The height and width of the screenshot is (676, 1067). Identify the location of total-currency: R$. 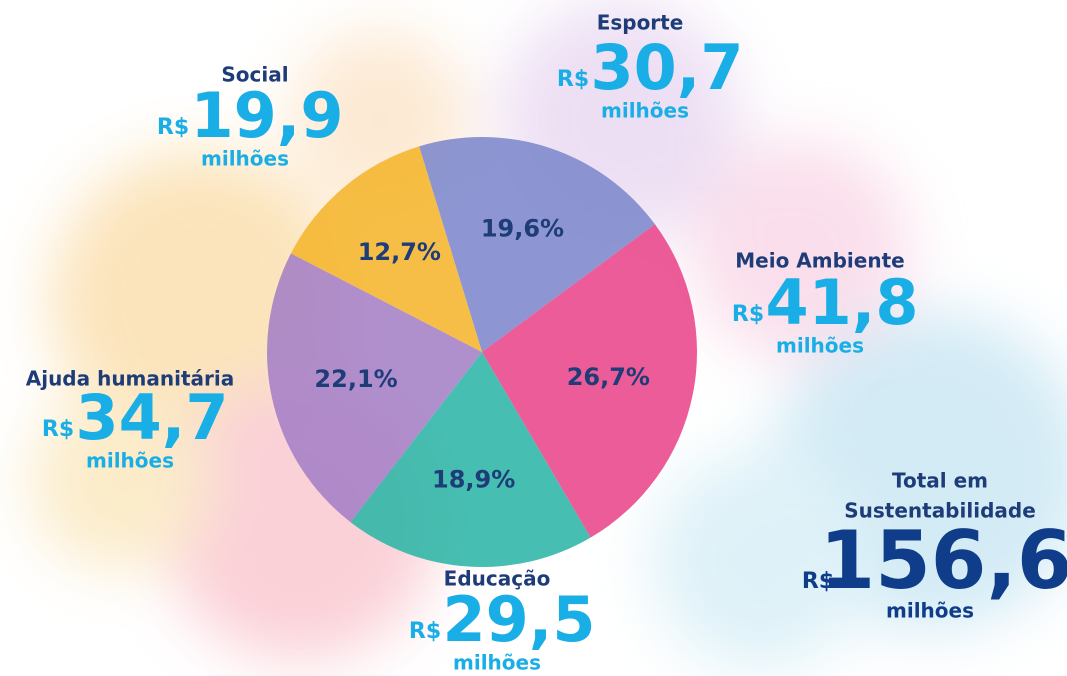
(818, 581).